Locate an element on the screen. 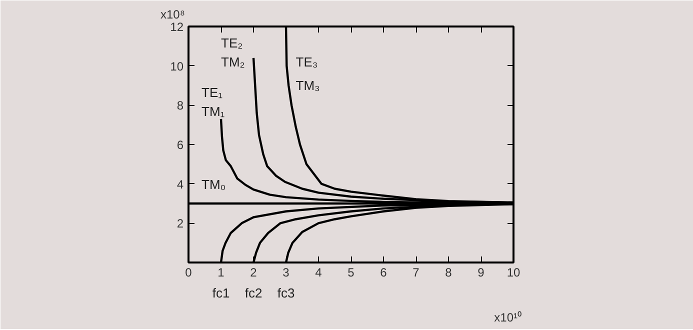  x-tick-label: 1 is located at coordinates (221, 273).